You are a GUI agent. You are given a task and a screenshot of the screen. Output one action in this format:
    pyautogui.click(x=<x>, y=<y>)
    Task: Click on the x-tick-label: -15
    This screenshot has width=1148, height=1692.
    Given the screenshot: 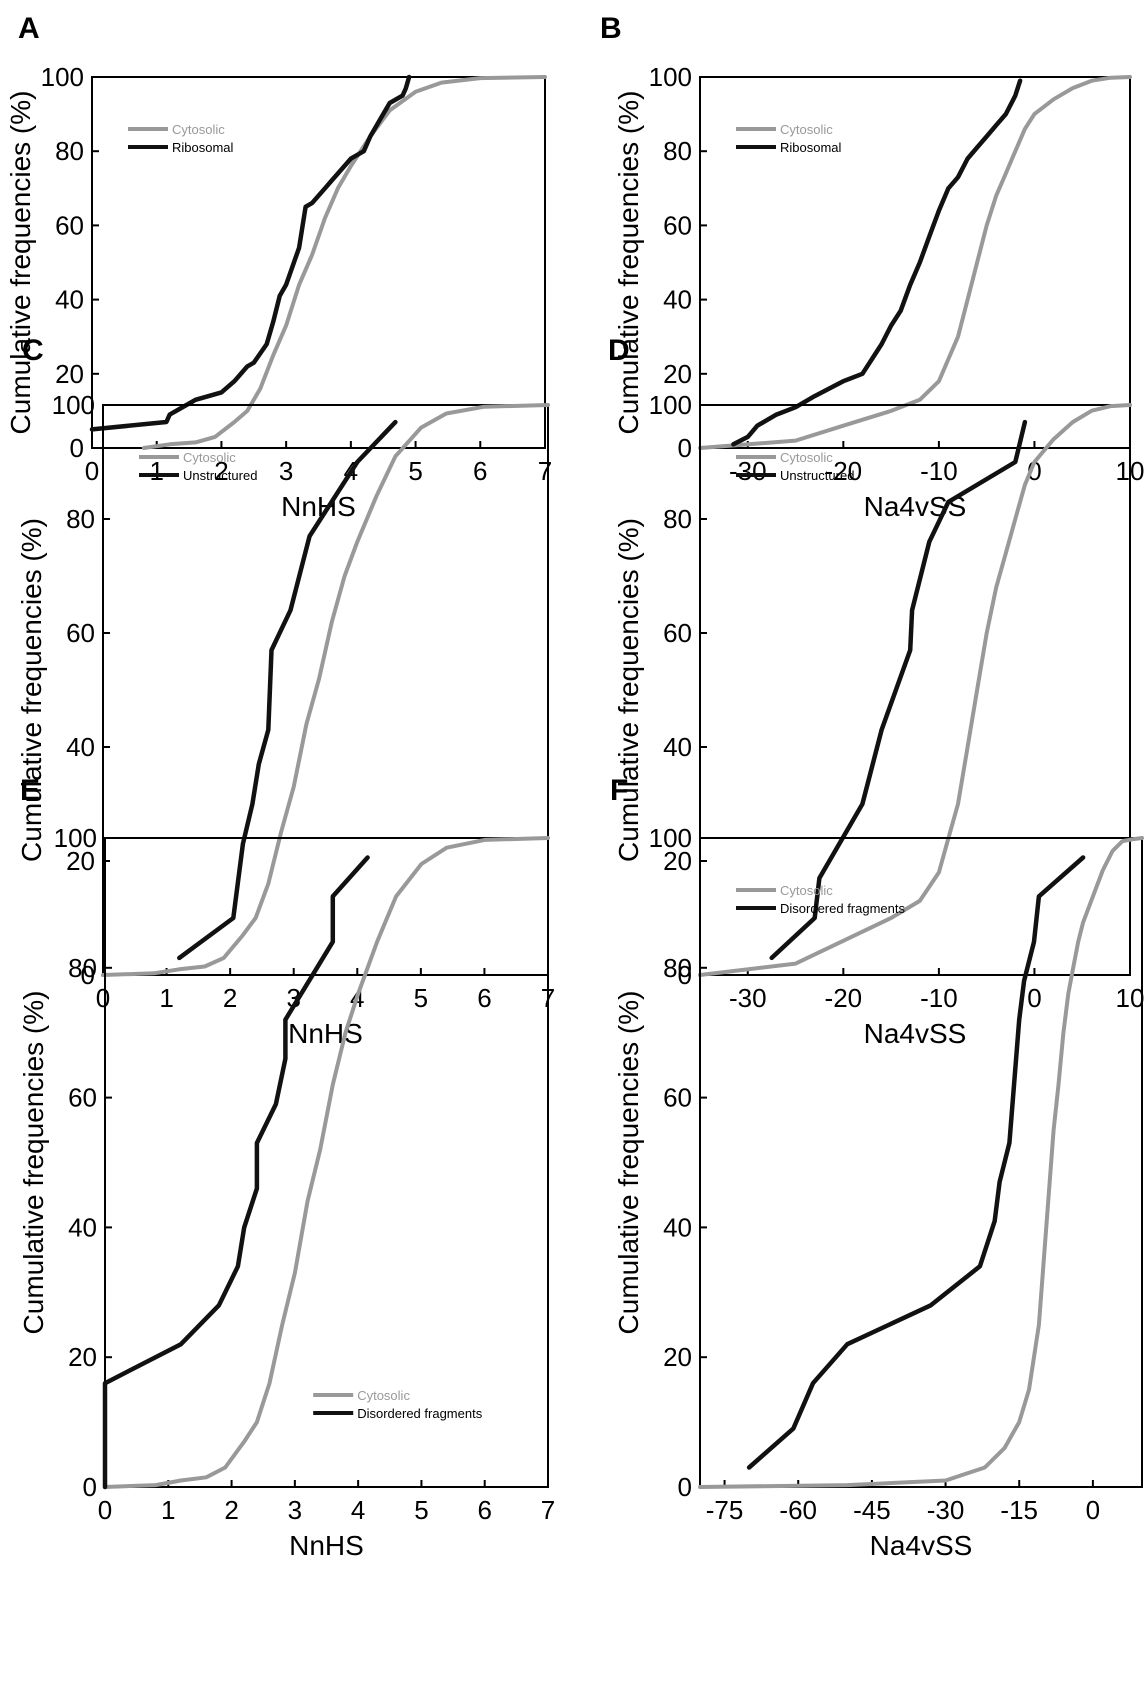 What is the action you would take?
    pyautogui.click(x=1019, y=1510)
    